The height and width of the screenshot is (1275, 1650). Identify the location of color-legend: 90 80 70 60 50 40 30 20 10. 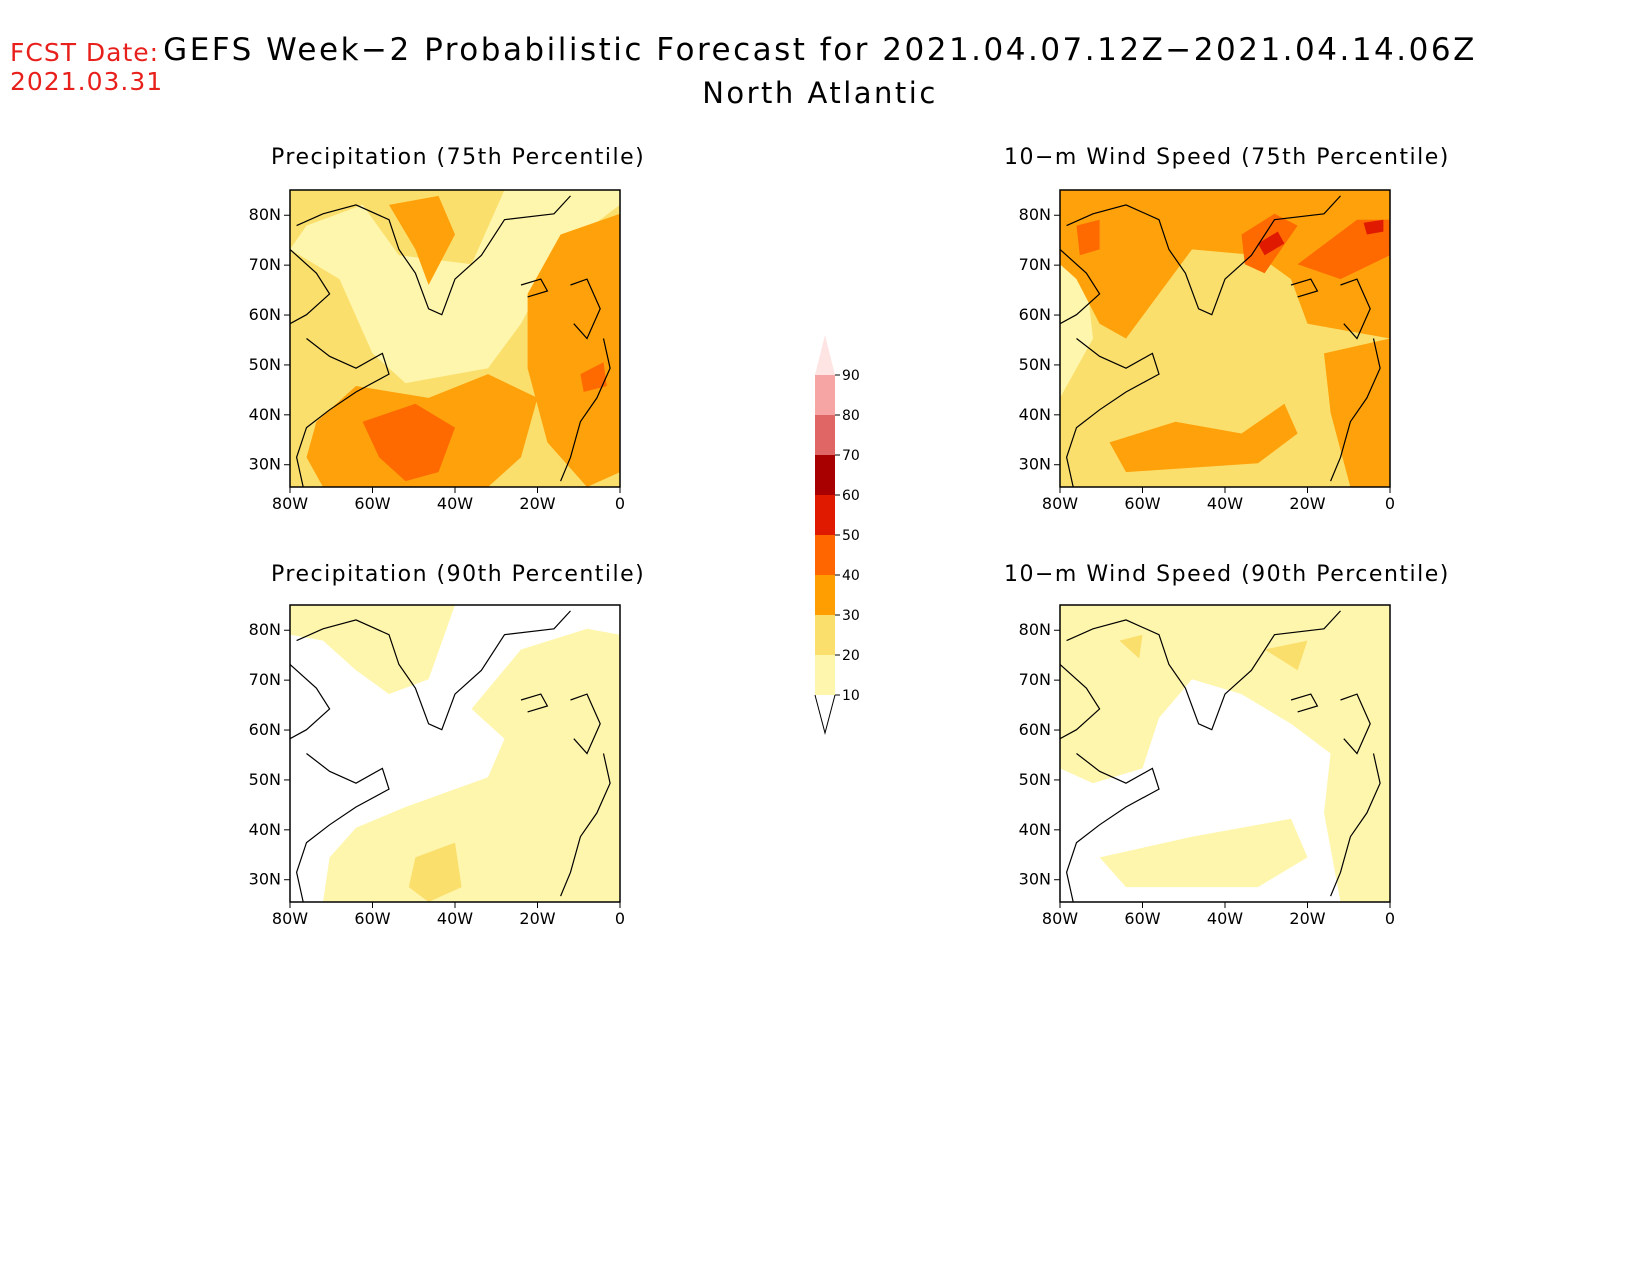
(830, 542).